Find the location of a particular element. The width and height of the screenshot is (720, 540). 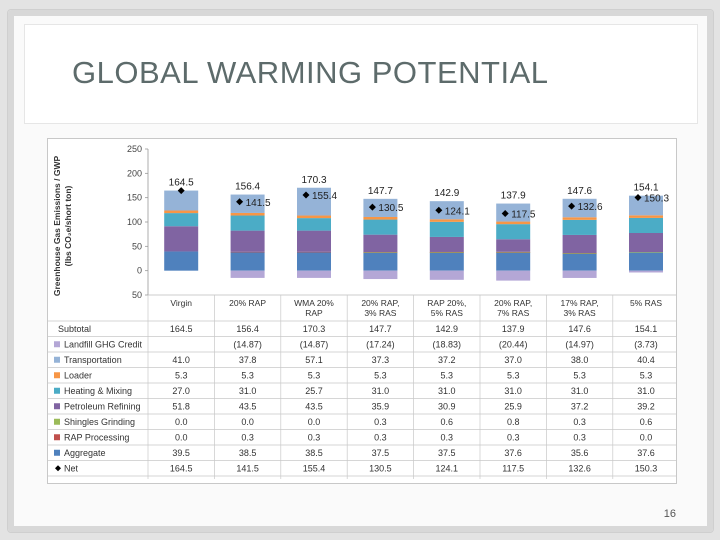

table-cell: 37.5 is located at coordinates (447, 453).